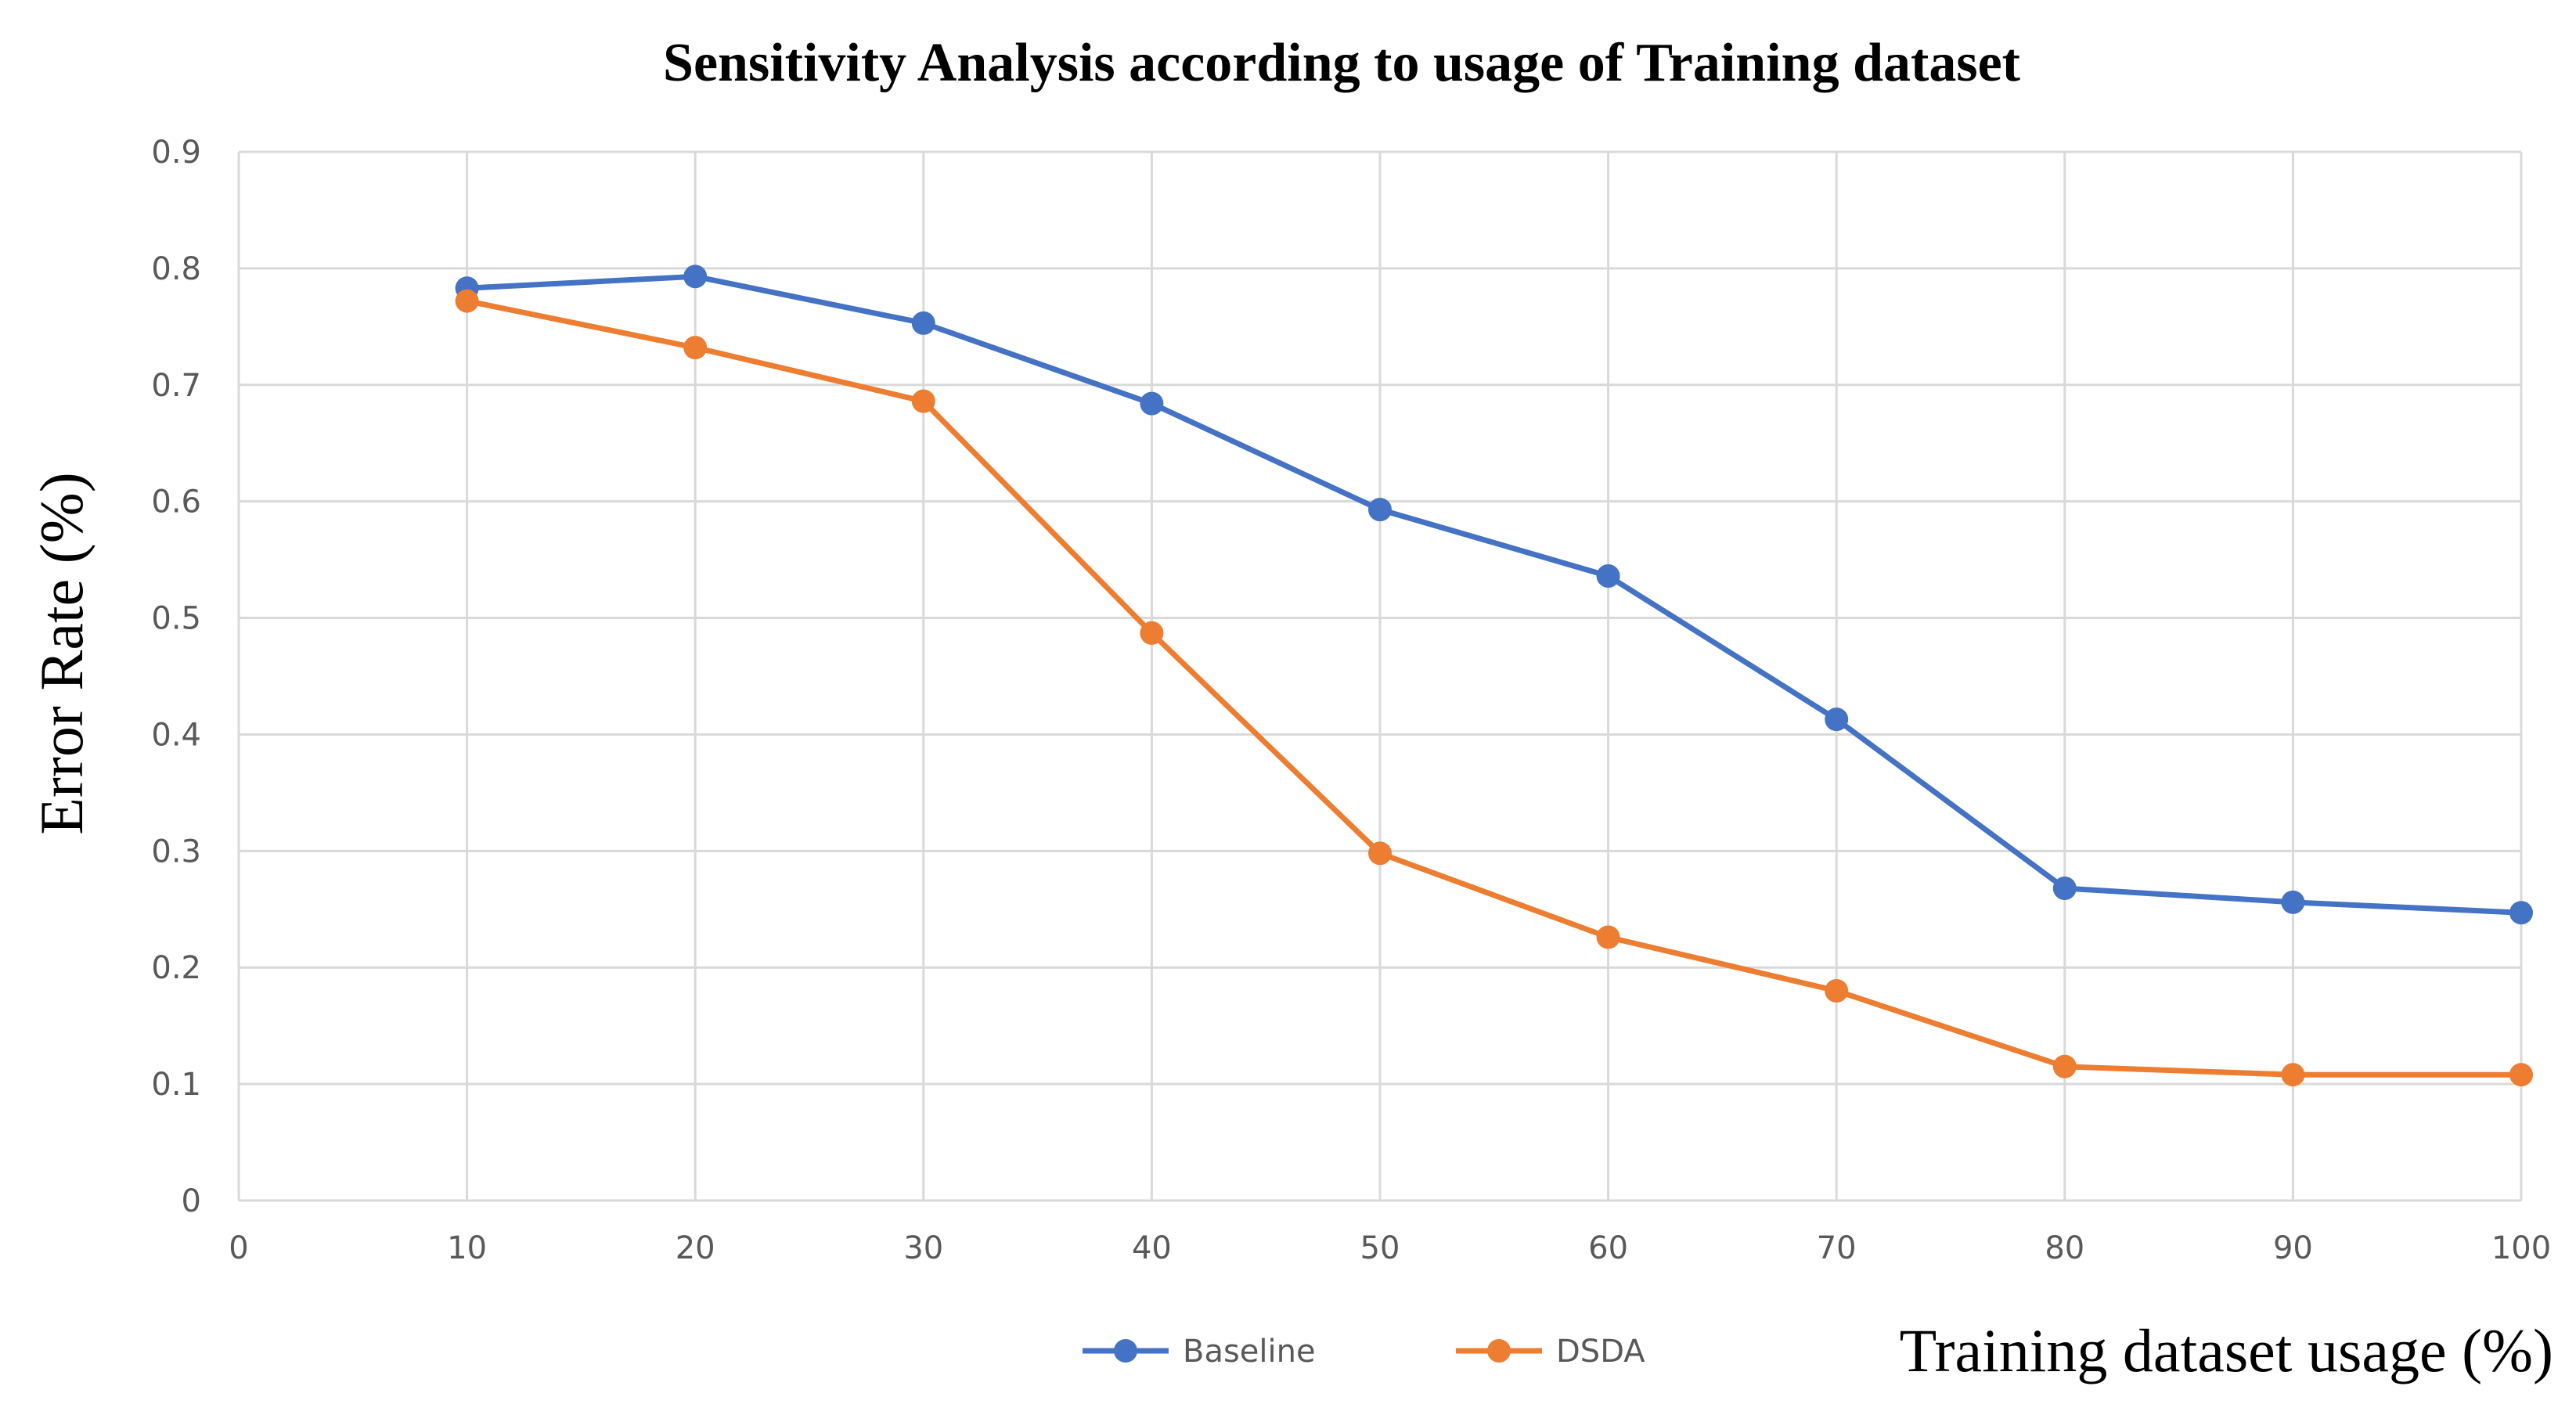 The height and width of the screenshot is (1415, 2576). Describe the element at coordinates (176, 735) in the screenshot. I see `y-tick-label: 0.4` at that location.